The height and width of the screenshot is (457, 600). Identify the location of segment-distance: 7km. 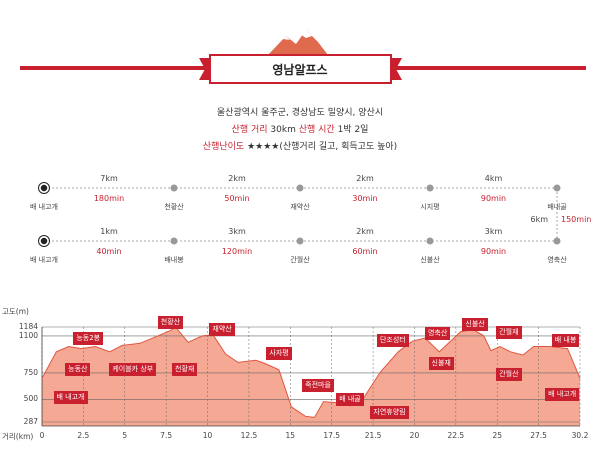
(109, 178).